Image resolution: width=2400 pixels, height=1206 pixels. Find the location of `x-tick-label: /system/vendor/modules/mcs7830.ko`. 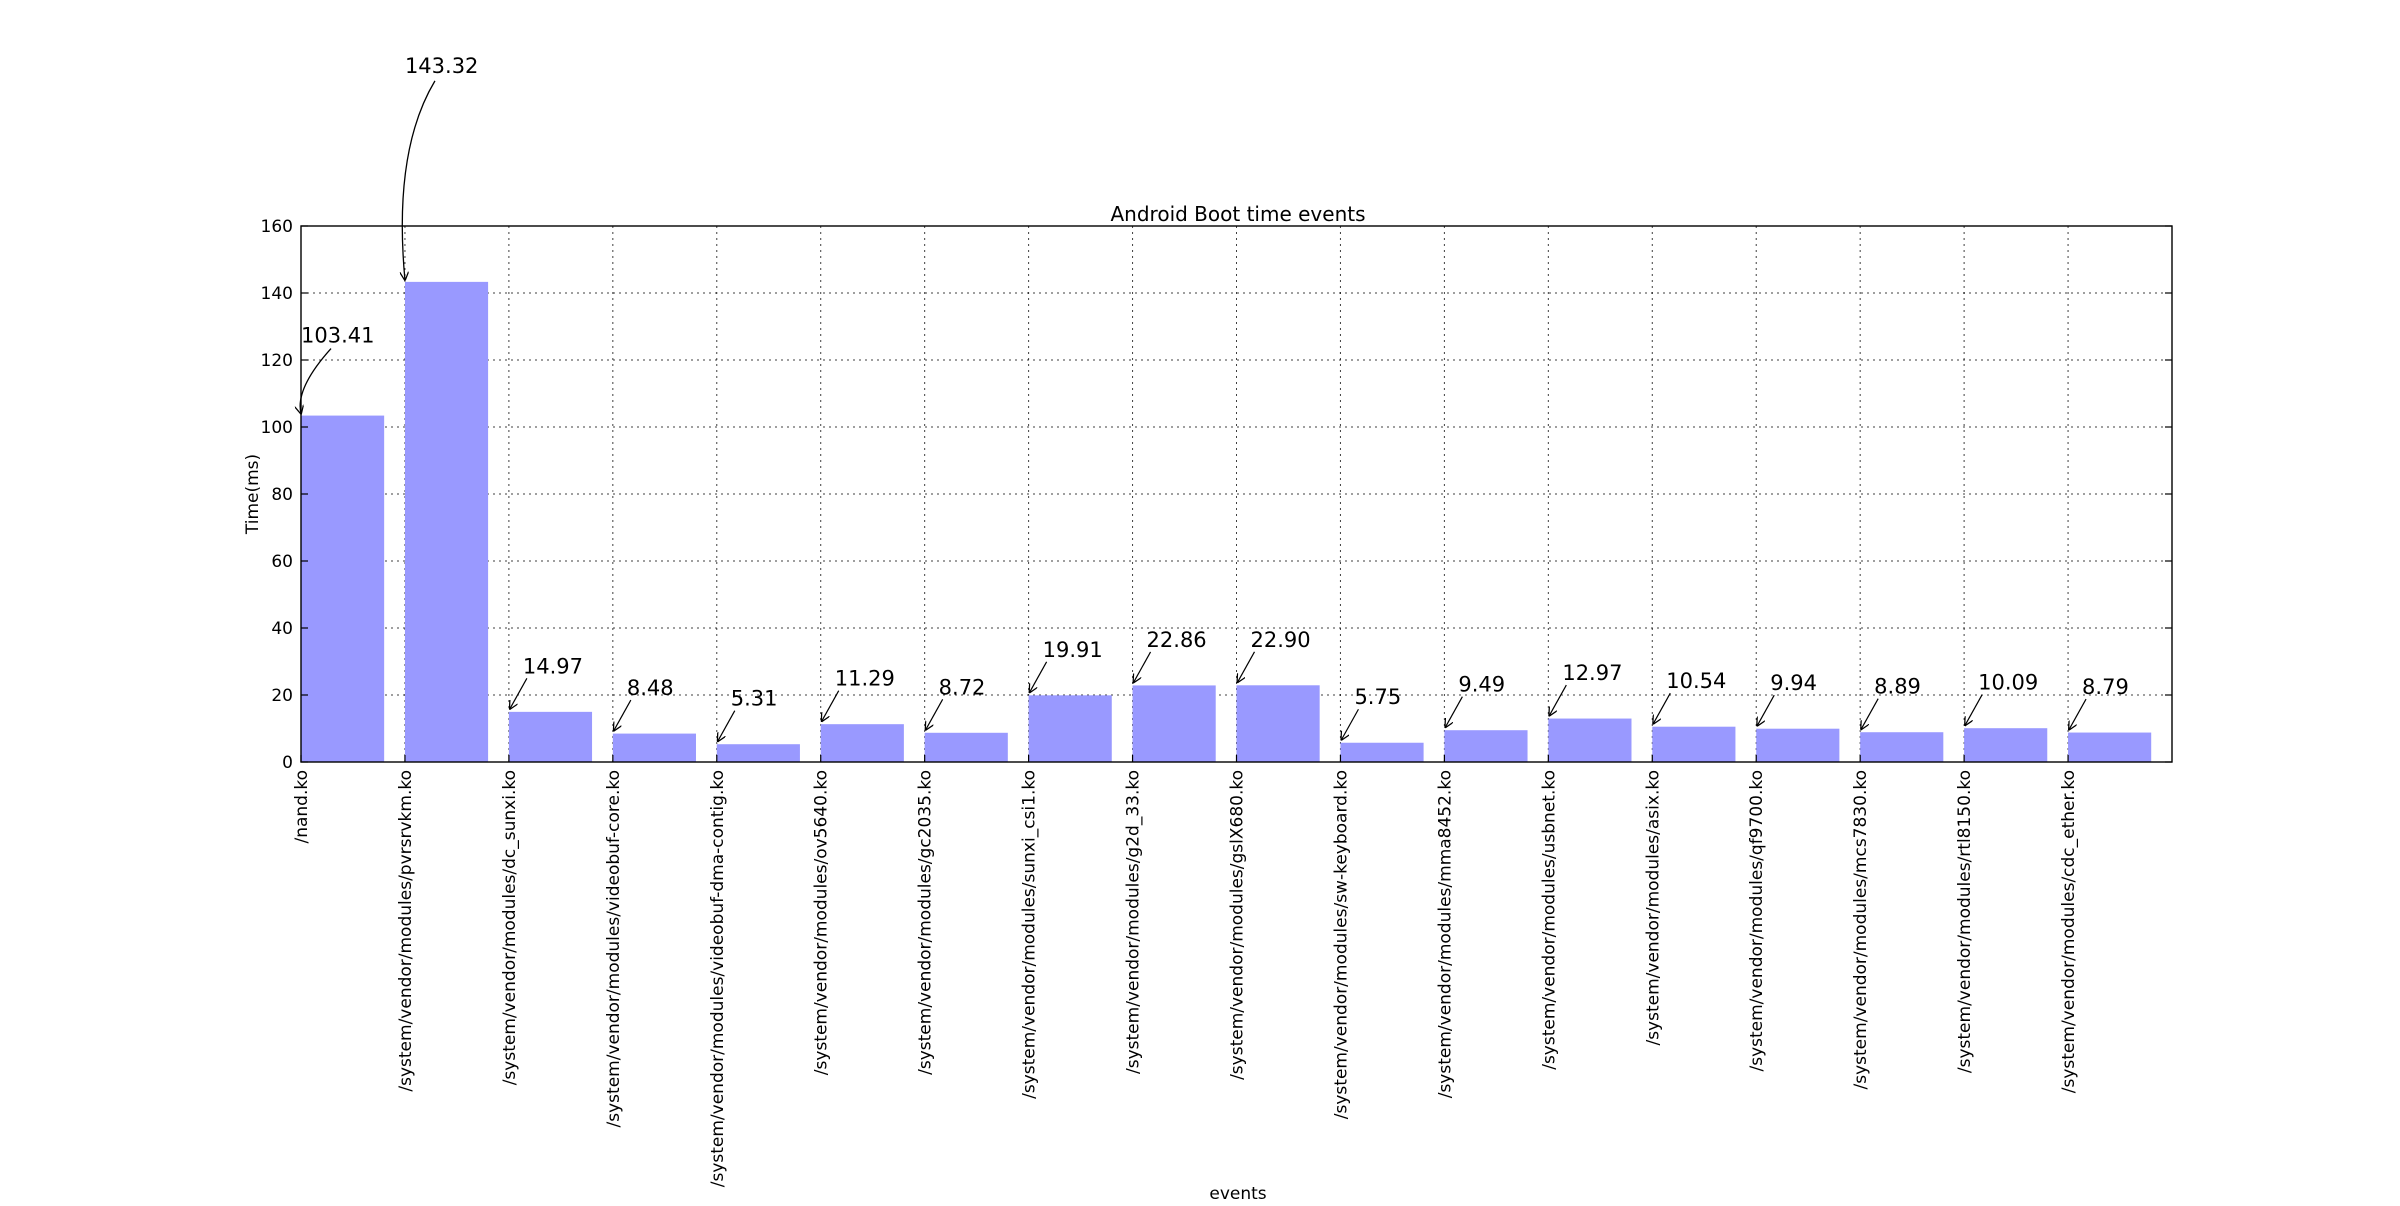

x-tick-label: /system/vendor/modules/mcs7830.ko is located at coordinates (1861, 929).